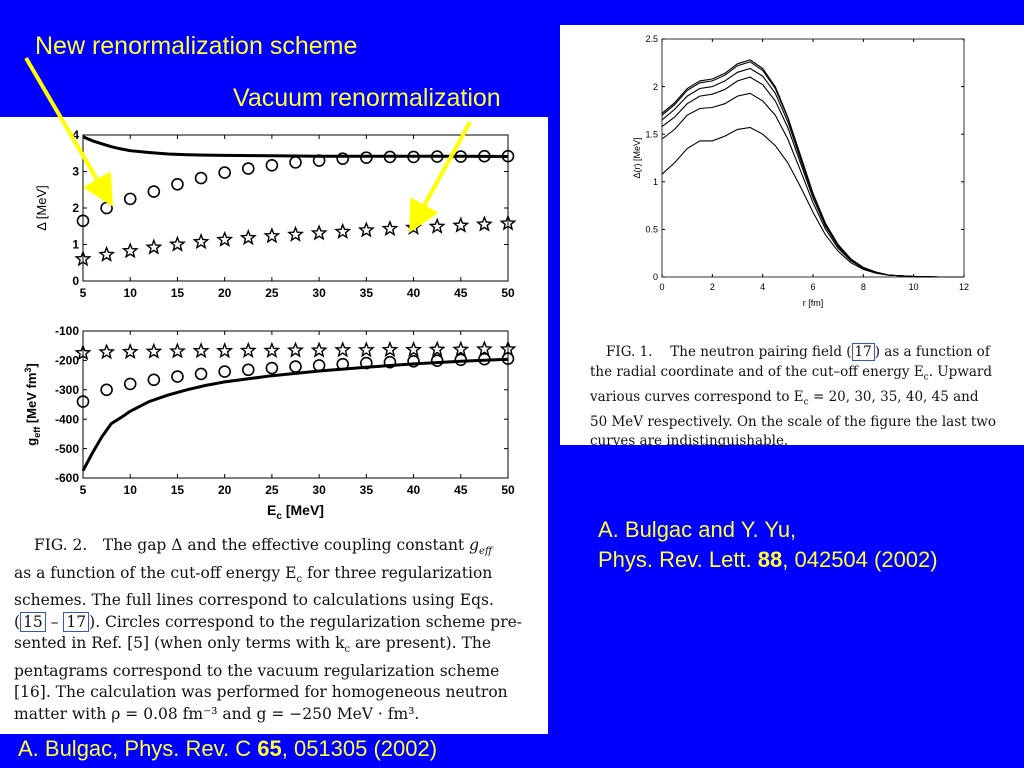 The width and height of the screenshot is (1024, 768). Describe the element at coordinates (75, 208) in the screenshot. I see `gap-y-tick-label: 2` at that location.